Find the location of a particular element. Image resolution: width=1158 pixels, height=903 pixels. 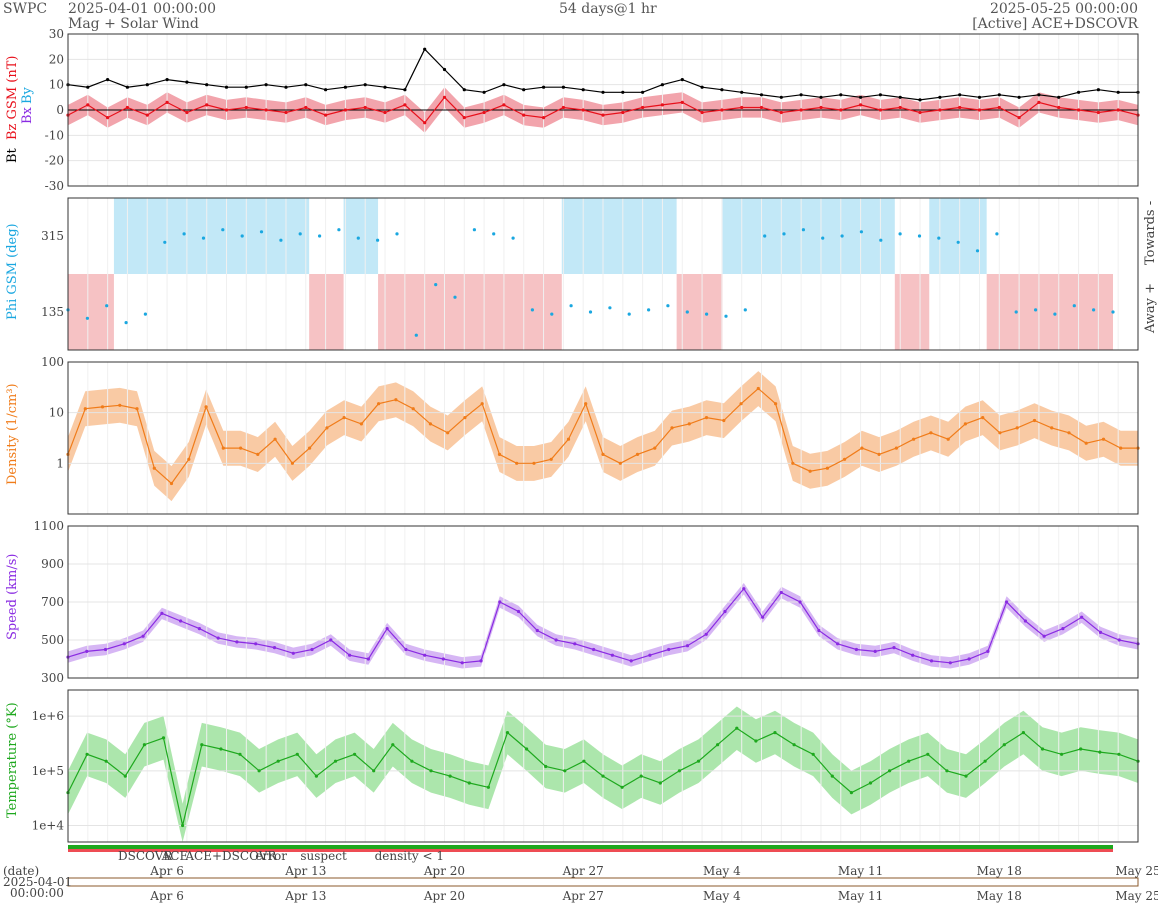

x-tick-label-bottom: Apr 6 is located at coordinates (166, 896).